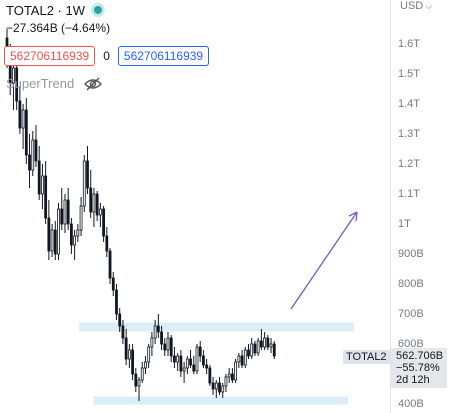 This screenshot has height=413, width=452. What do you see at coordinates (217, 363) in the screenshot?
I see `support-resistance-zones` at bounding box center [217, 363].